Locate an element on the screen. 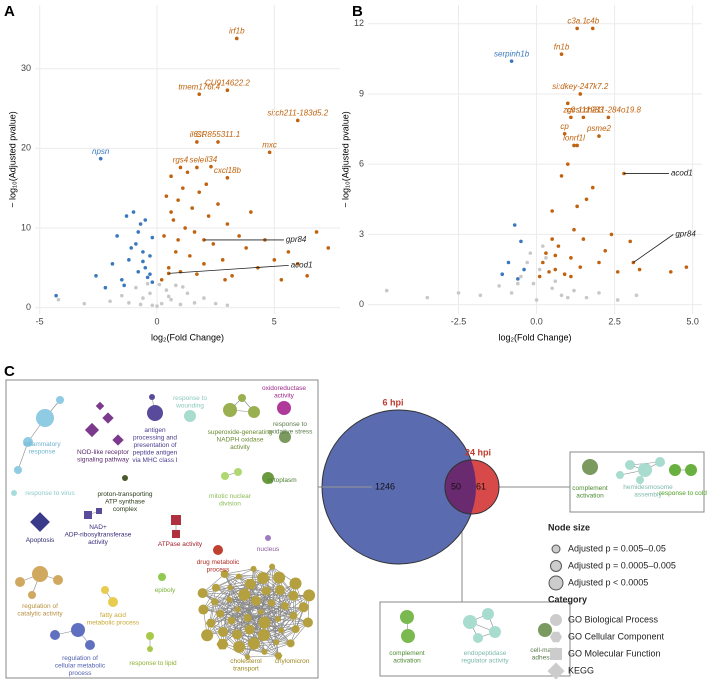 This screenshot has height=682, width=708. venn-label: 6 hpi is located at coordinates (392, 402).